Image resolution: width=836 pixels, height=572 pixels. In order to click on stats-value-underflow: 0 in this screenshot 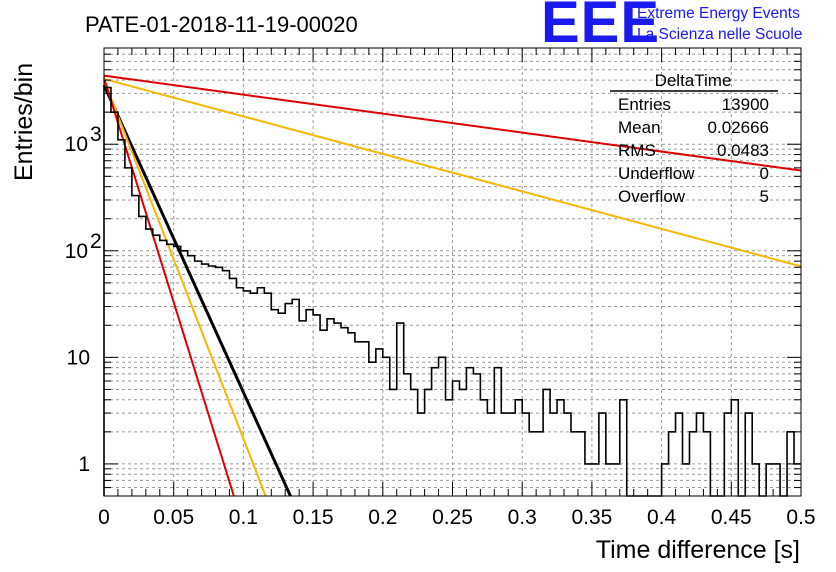, I will do `click(764, 173)`.